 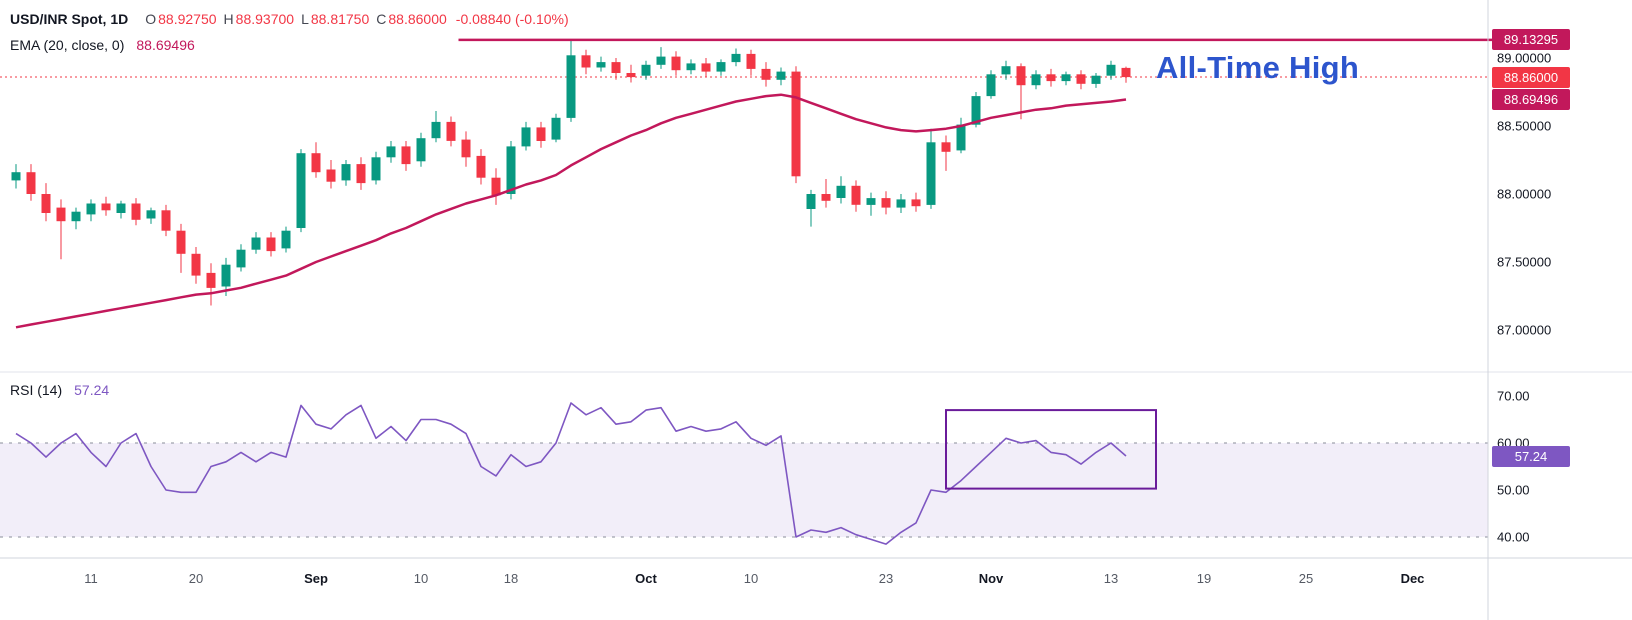 I want to click on ema-price-badge: 88.69496, so click(x=1531, y=99).